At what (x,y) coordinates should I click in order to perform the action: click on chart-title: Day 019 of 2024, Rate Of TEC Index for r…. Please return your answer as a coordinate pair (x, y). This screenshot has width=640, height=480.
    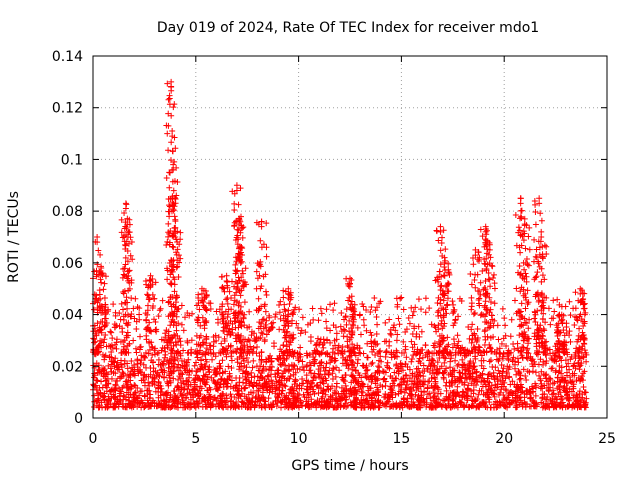
    Looking at the image, I should click on (348, 28).